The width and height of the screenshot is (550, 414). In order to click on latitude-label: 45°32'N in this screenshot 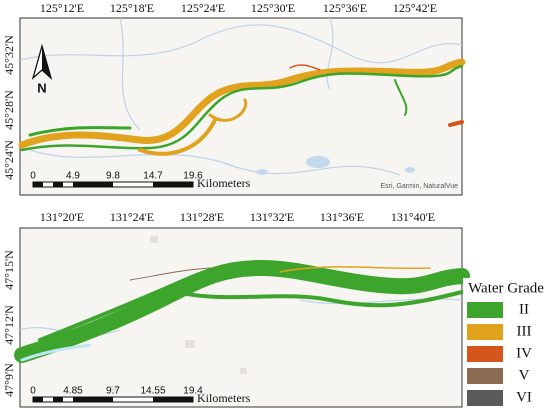, I will do `click(9, 55)`.